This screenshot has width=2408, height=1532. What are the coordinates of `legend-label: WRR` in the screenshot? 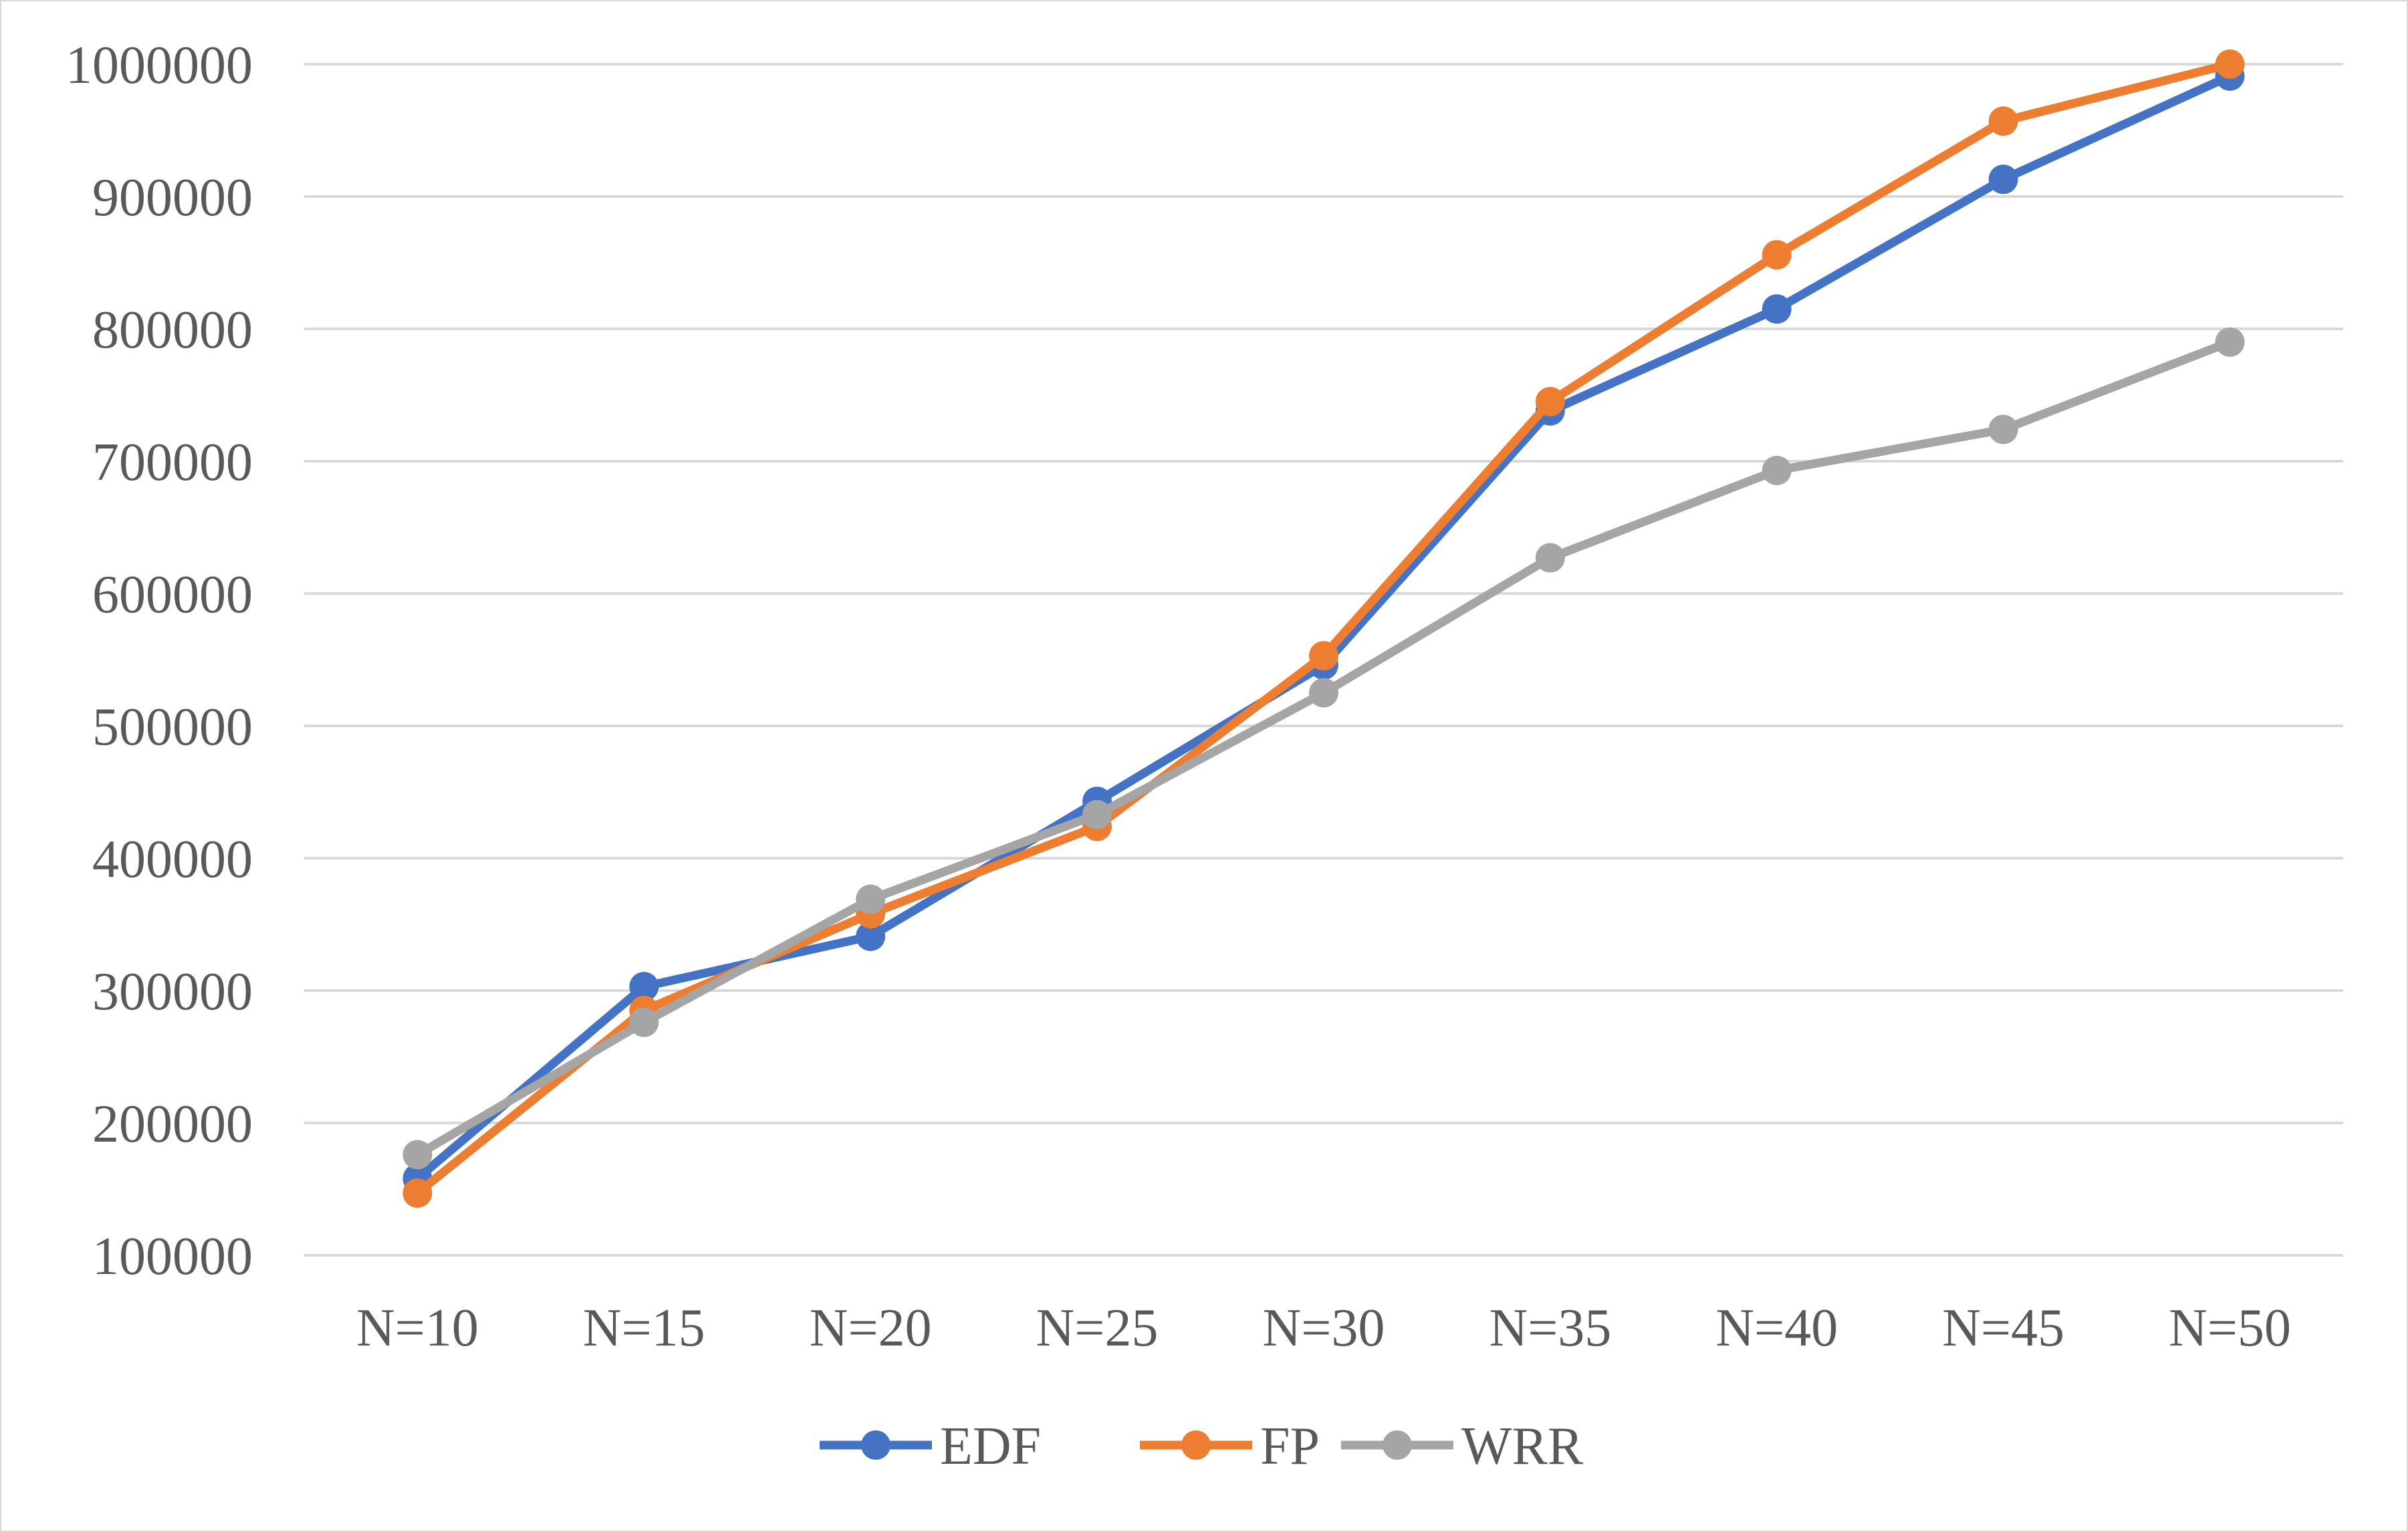 It's located at (1522, 1446).